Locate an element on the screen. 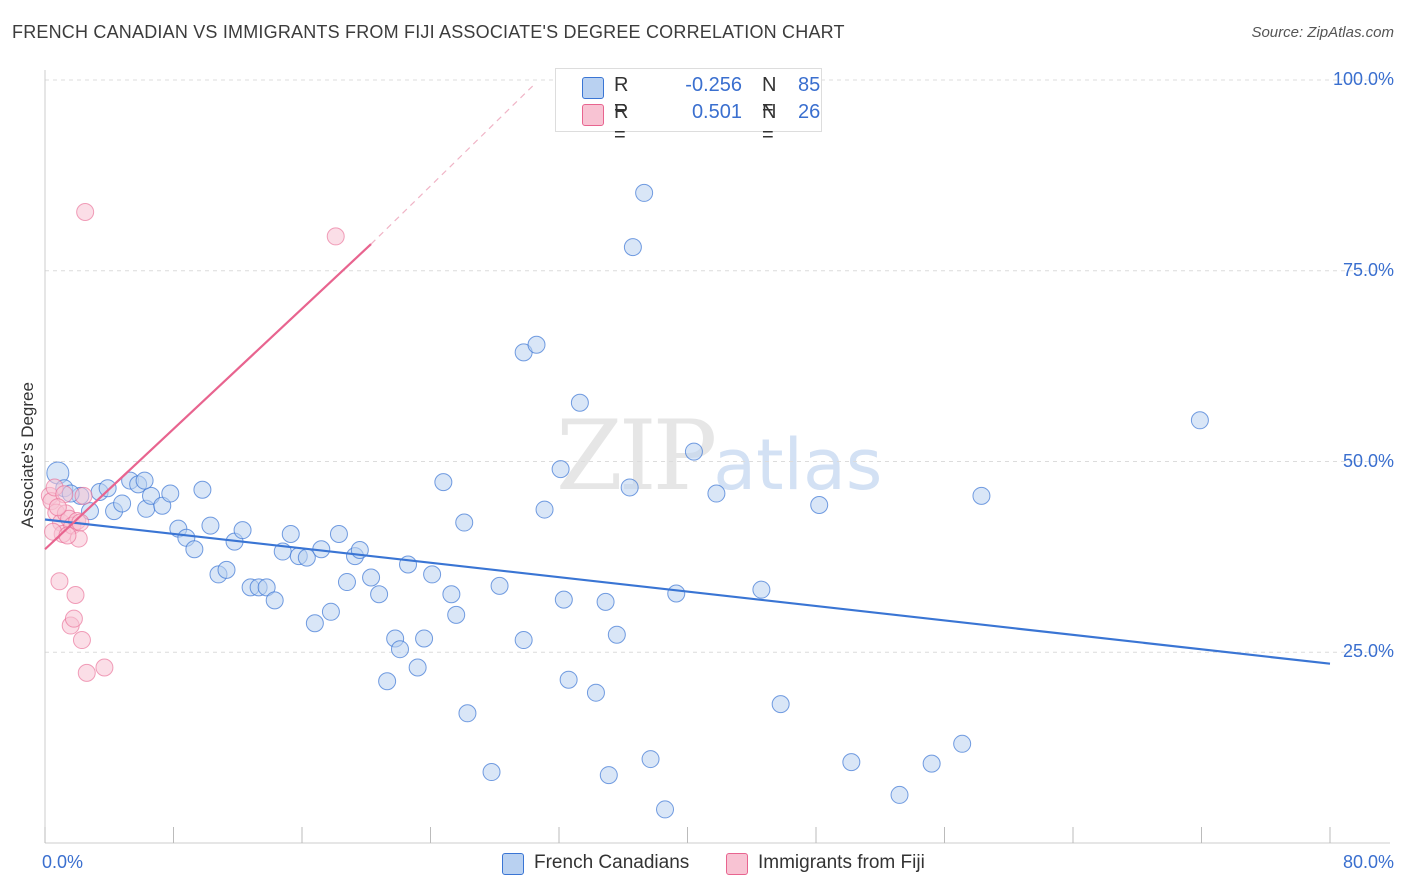  legend-label: French Canadians is located at coordinates (612, 862).